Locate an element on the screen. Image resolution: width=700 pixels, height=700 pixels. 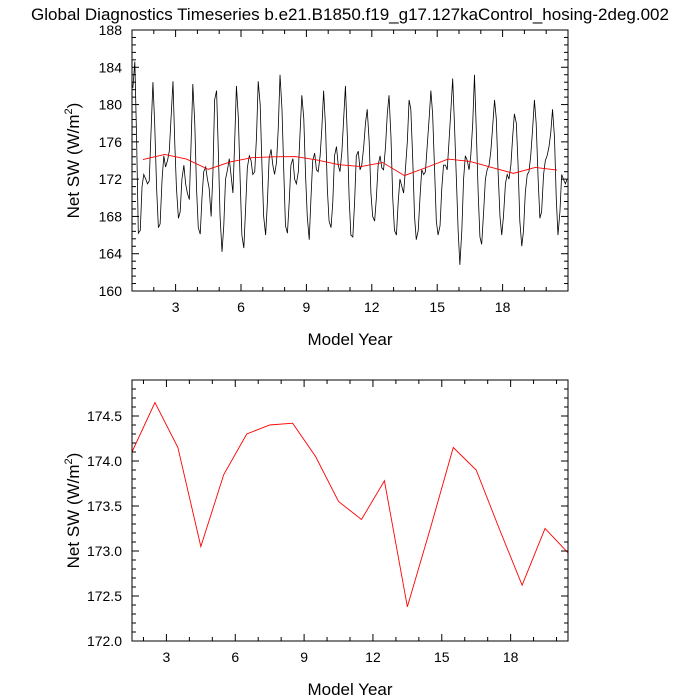
y-tick-label: 173.5 is located at coordinates (104, 506).